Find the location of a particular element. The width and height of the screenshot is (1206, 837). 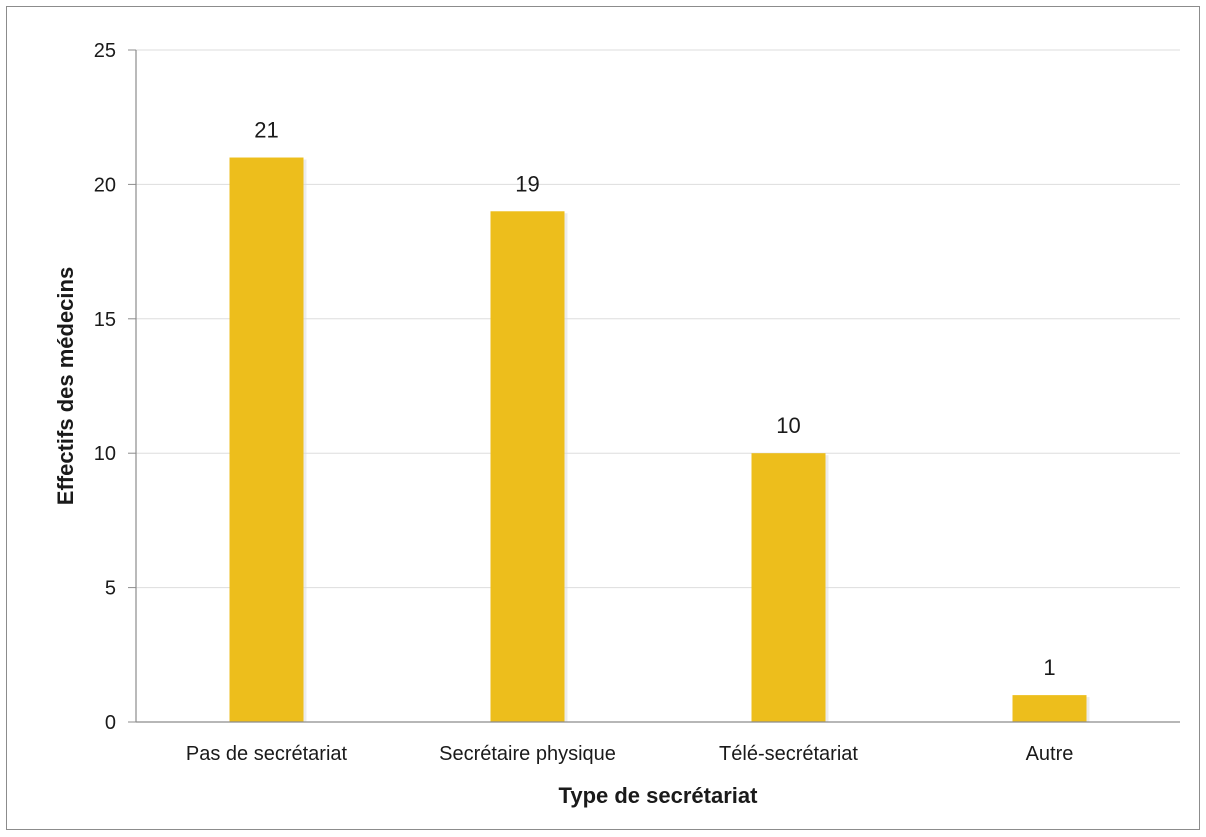

data-label: 21 is located at coordinates (266, 130).